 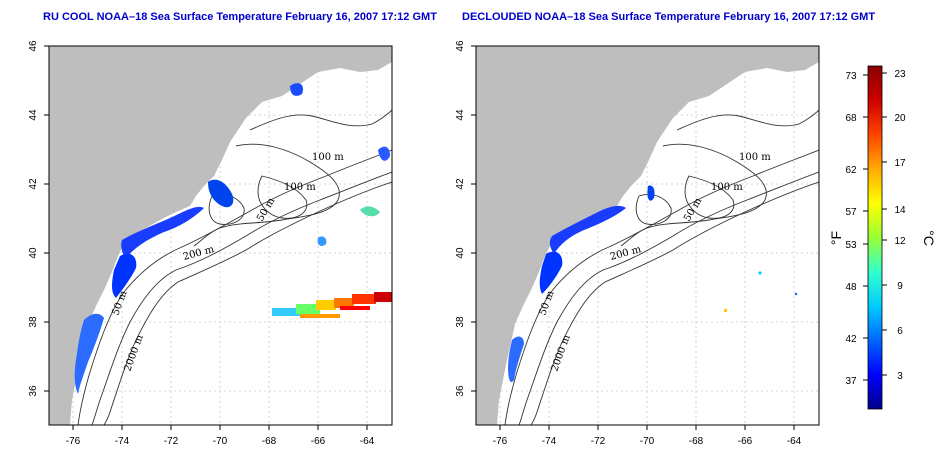 I want to click on colorbar-fahrenheit-labels: 73 68 62 57 53 48 42 37, so click(x=851, y=229).